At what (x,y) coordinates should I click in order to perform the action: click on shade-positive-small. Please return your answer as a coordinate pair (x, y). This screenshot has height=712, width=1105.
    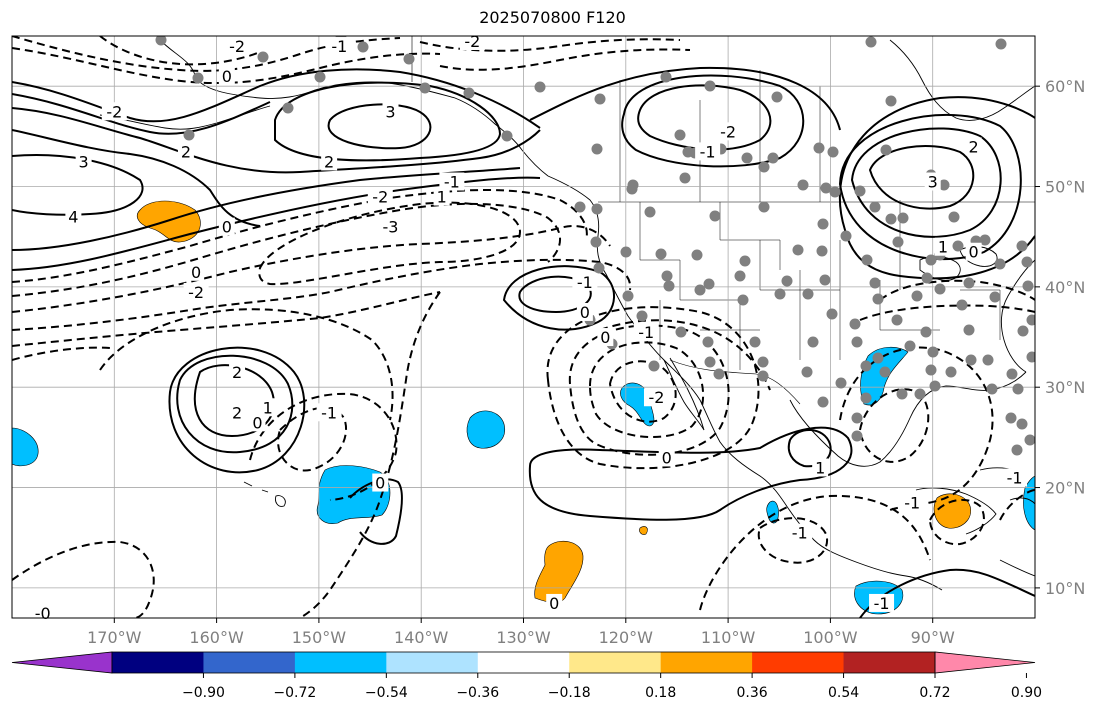
    Looking at the image, I should click on (643, 530).